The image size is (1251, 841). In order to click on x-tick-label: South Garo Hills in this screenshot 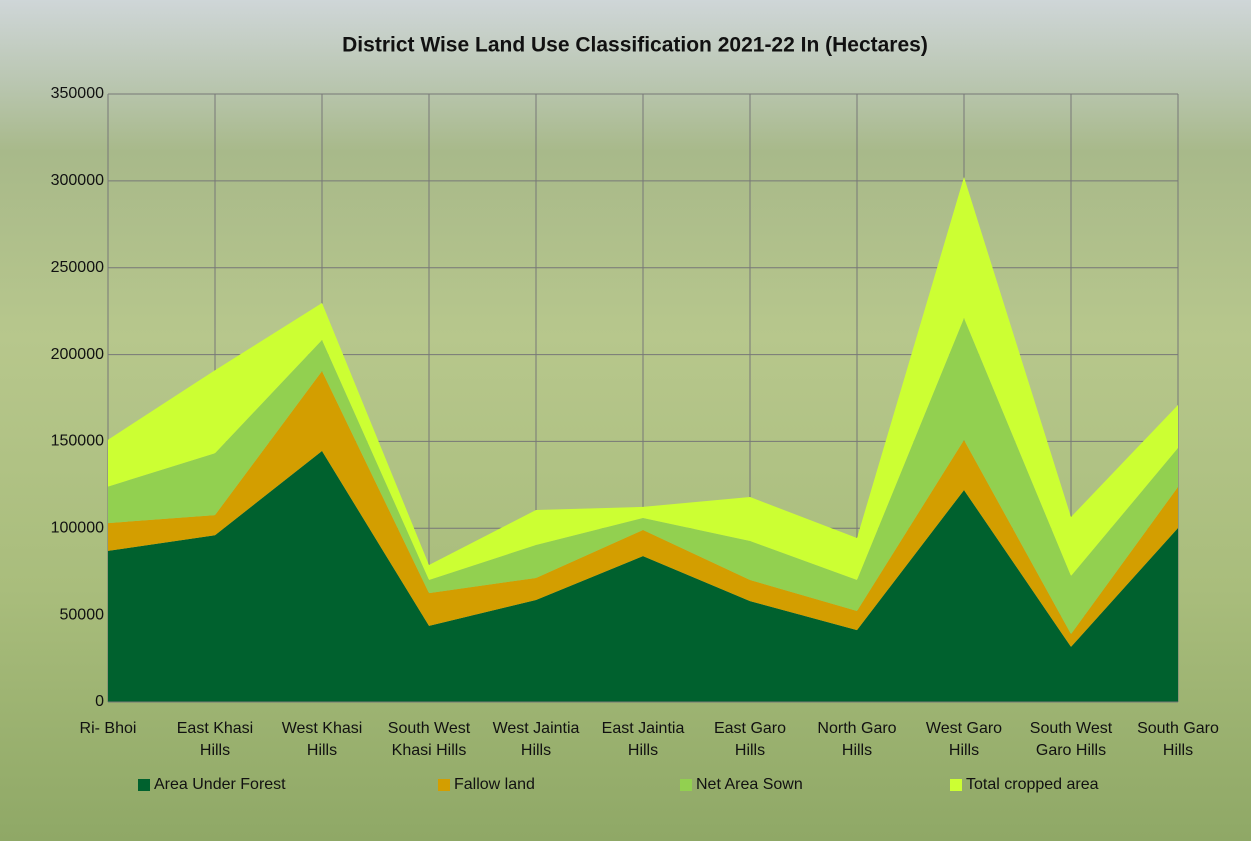, I will do `click(1178, 739)`.